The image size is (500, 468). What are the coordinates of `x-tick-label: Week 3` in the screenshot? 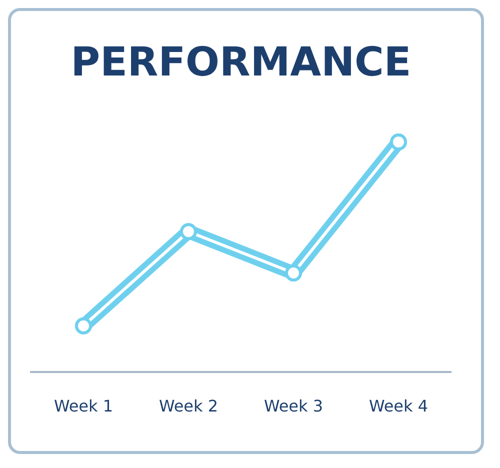 It's located at (294, 406).